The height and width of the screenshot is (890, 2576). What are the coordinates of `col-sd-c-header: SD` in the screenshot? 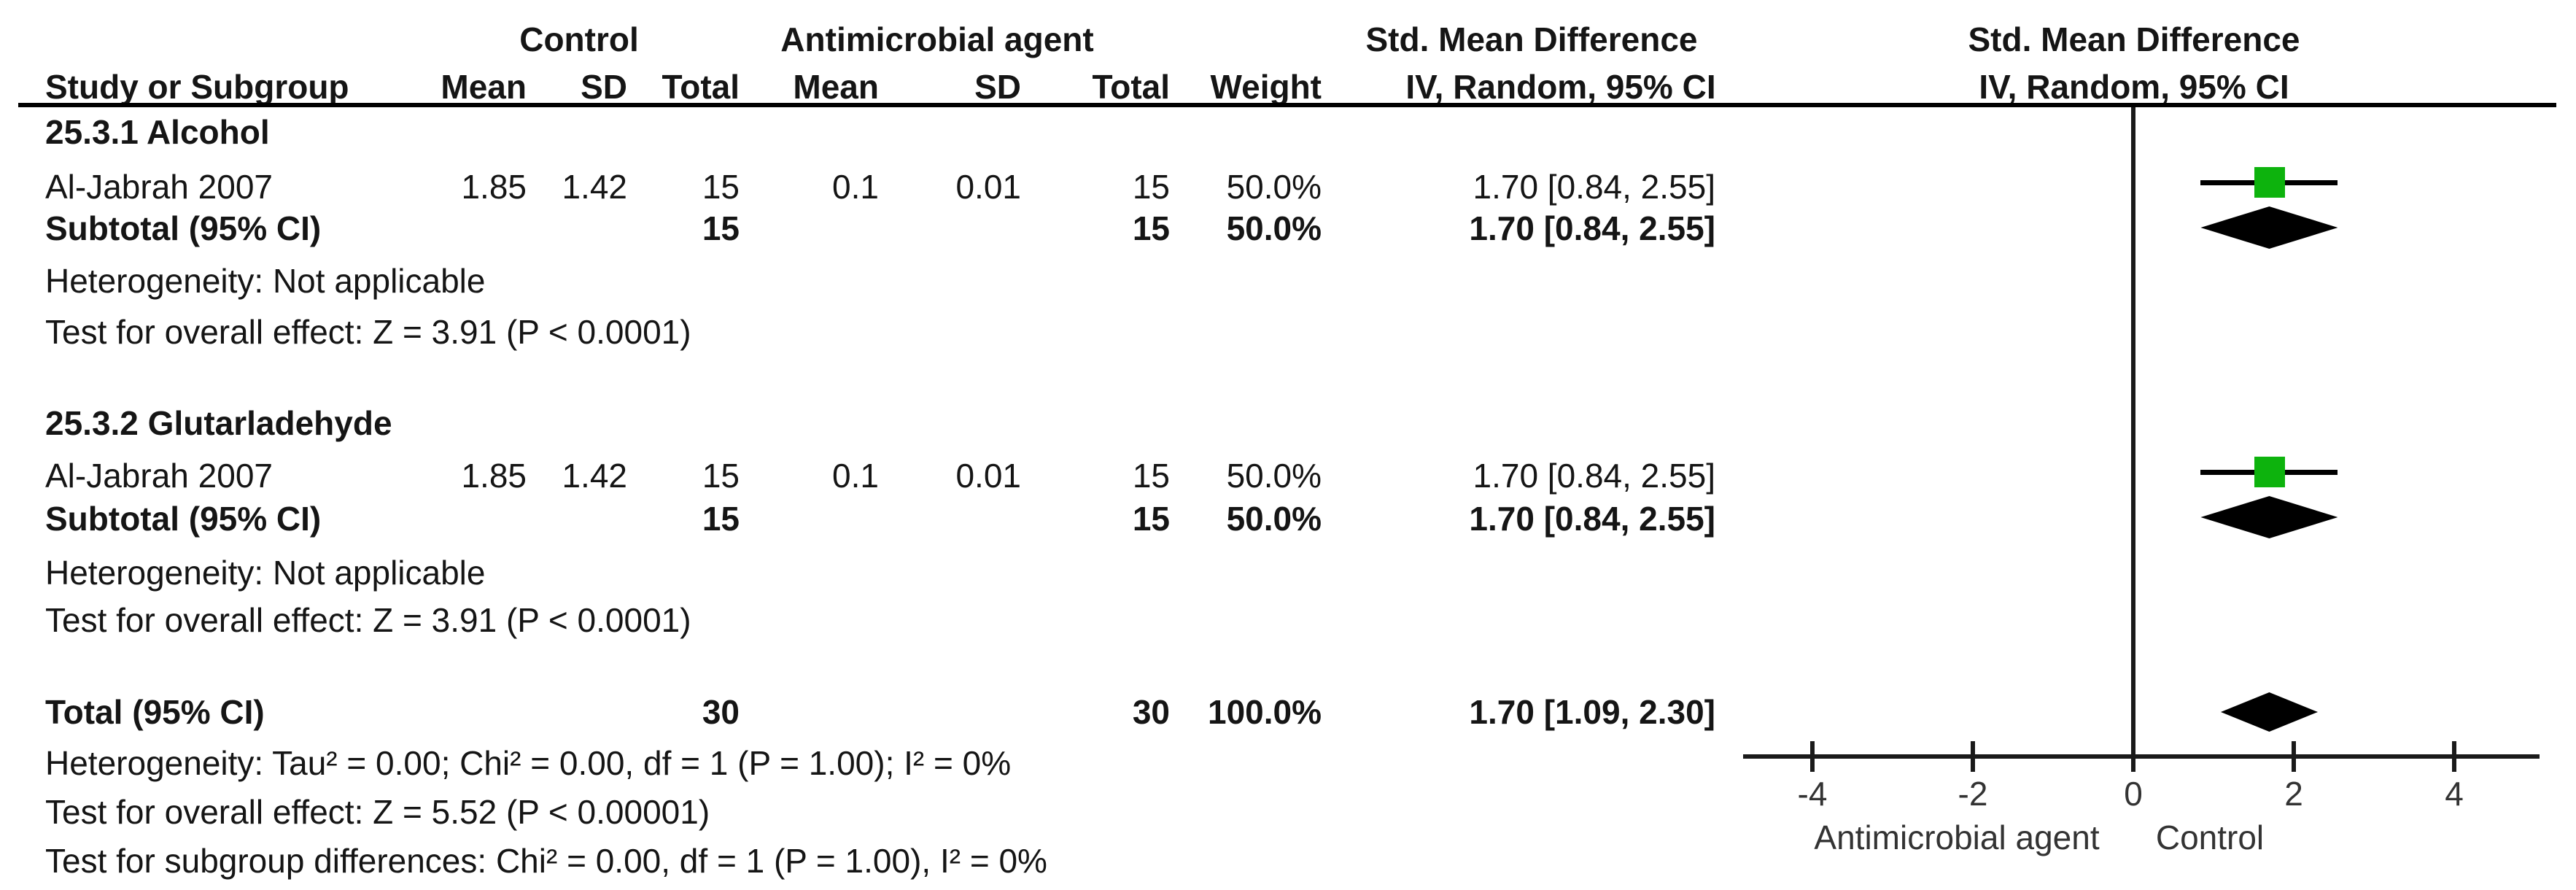 It's located at (604, 87).